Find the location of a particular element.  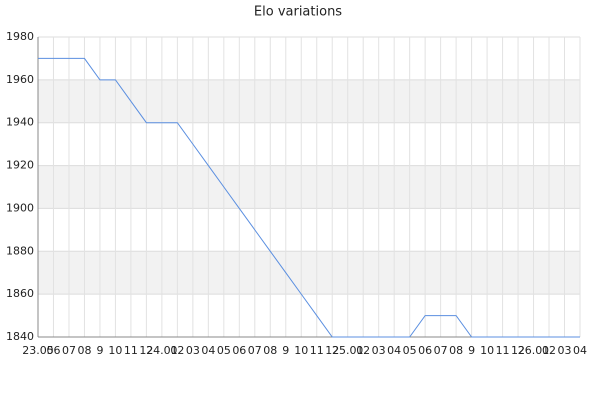

y-tick-label: 1980 is located at coordinates (20, 36).